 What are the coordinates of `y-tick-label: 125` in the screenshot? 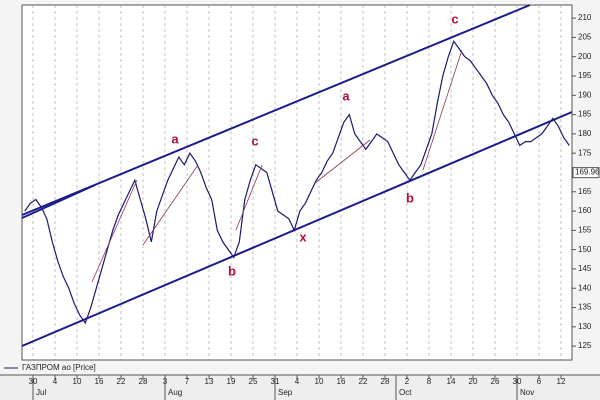 It's located at (585, 345).